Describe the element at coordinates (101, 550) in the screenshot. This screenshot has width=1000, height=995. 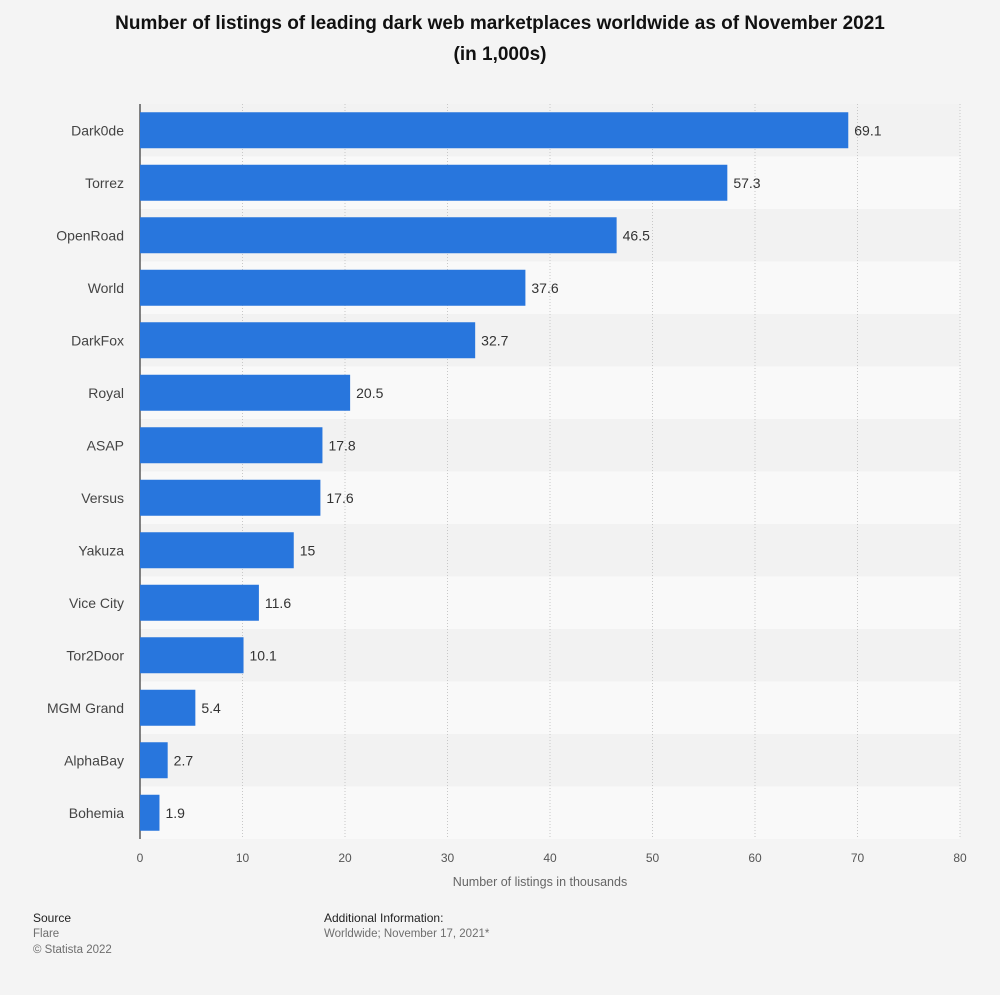
I see `category-label: Yakuza` at that location.